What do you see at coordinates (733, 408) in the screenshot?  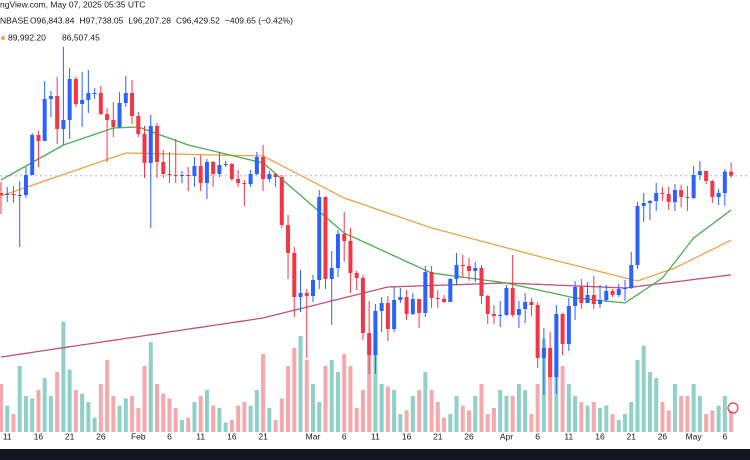 I see `alert-icon` at bounding box center [733, 408].